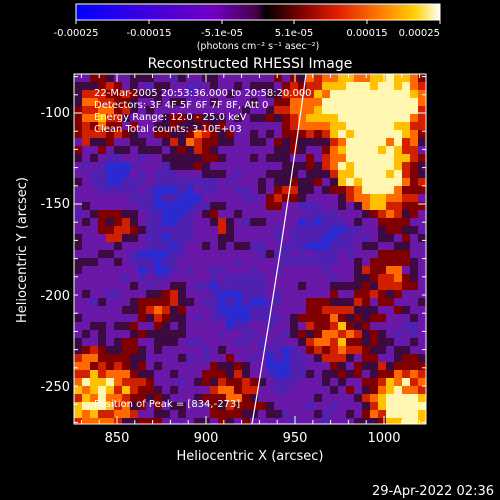 The width and height of the screenshot is (500, 500). What do you see at coordinates (258, 12) in the screenshot?
I see `colorbar` at bounding box center [258, 12].